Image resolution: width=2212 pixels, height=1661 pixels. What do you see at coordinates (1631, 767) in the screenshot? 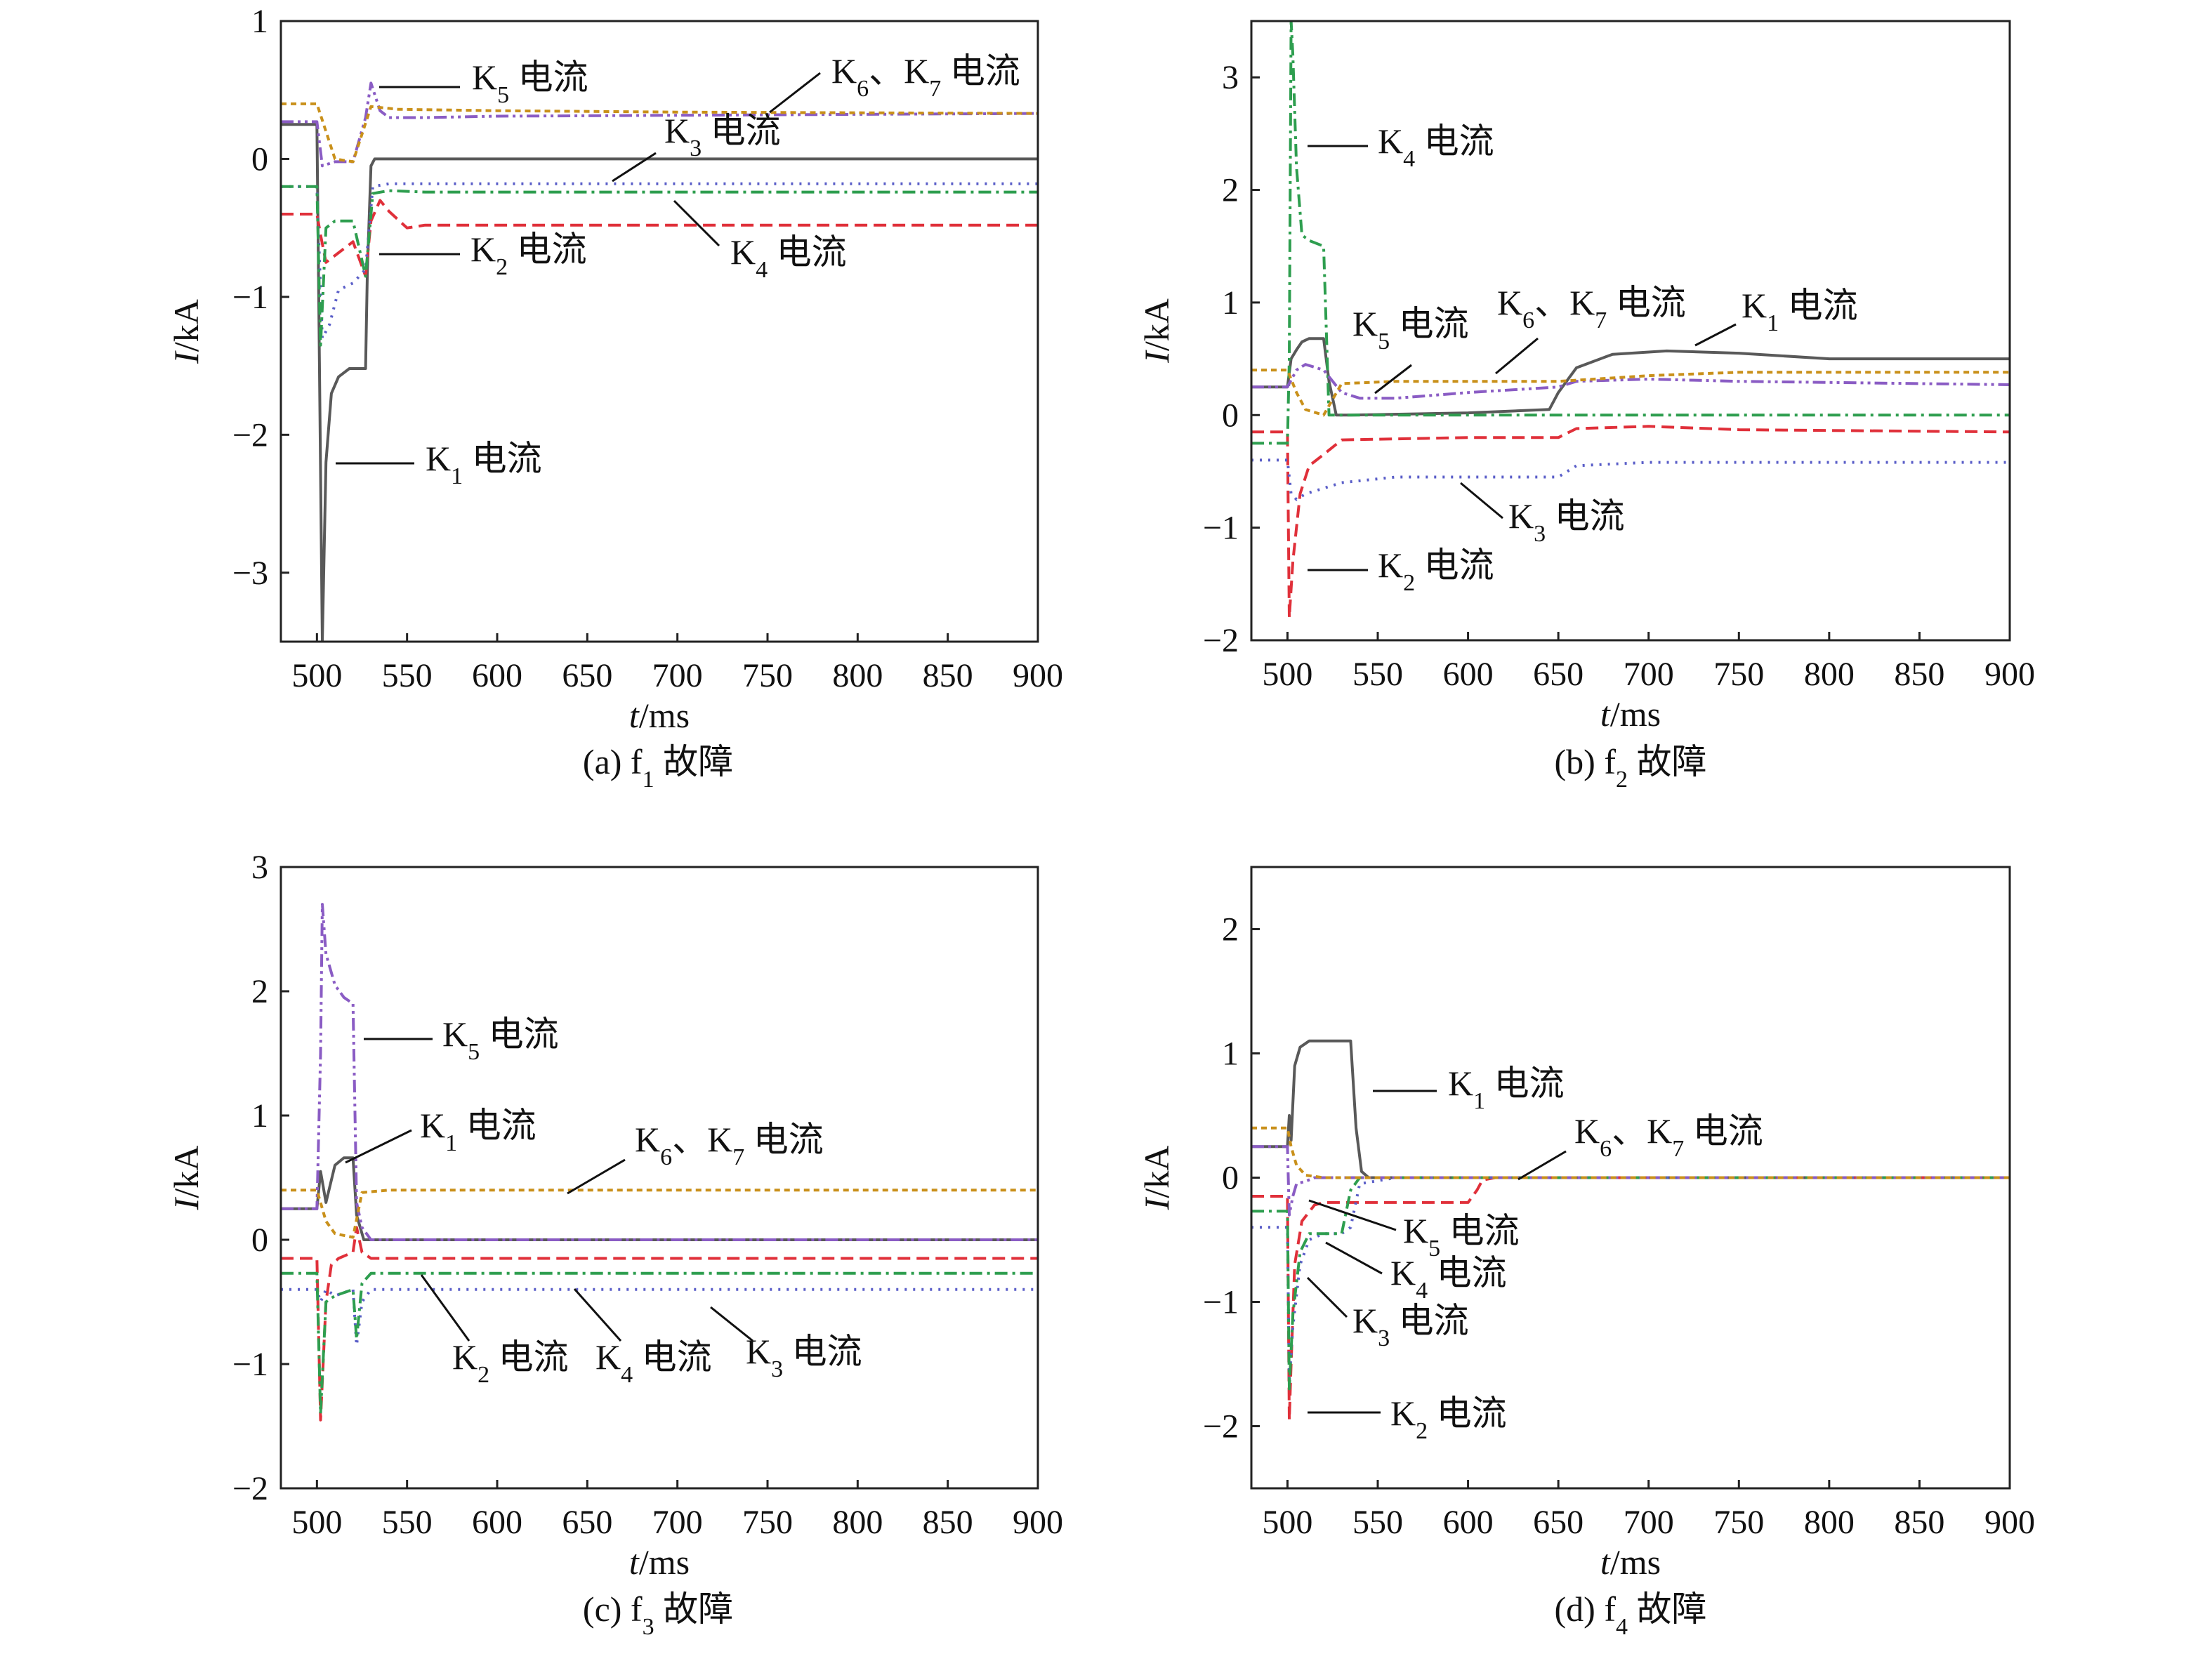
I see `panel-caption: (b) f2 故障` at bounding box center [1631, 767].